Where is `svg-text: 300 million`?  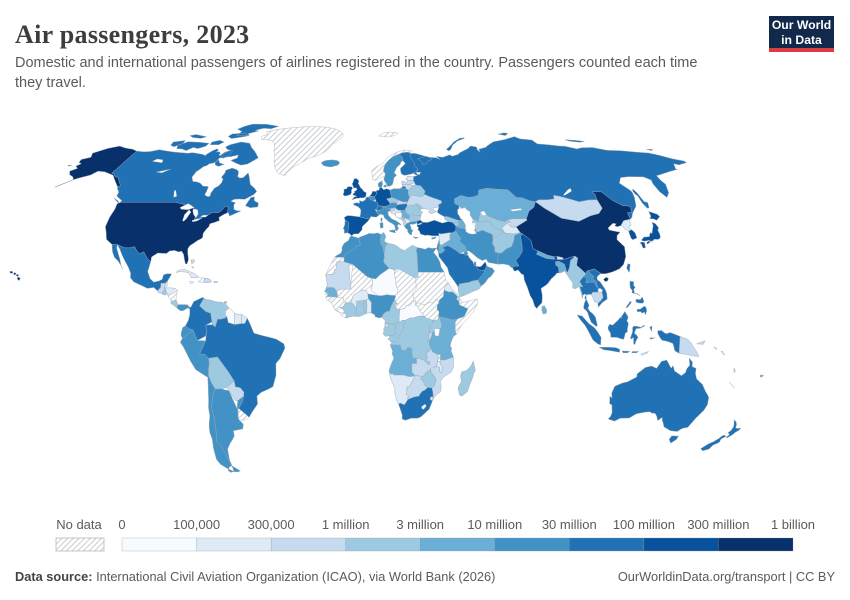 svg-text: 300 million is located at coordinates (718, 524).